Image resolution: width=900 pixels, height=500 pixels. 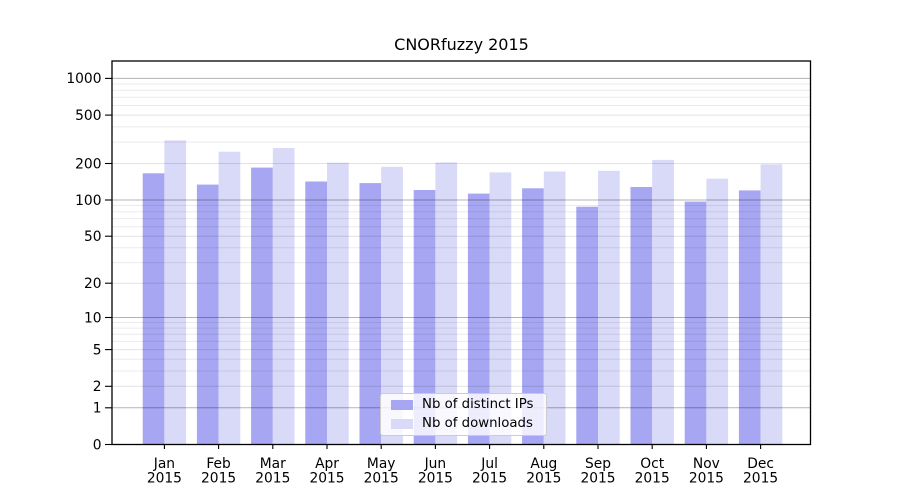 I want to click on legend-item-downloads: Nb of downloads, so click(x=463, y=424).